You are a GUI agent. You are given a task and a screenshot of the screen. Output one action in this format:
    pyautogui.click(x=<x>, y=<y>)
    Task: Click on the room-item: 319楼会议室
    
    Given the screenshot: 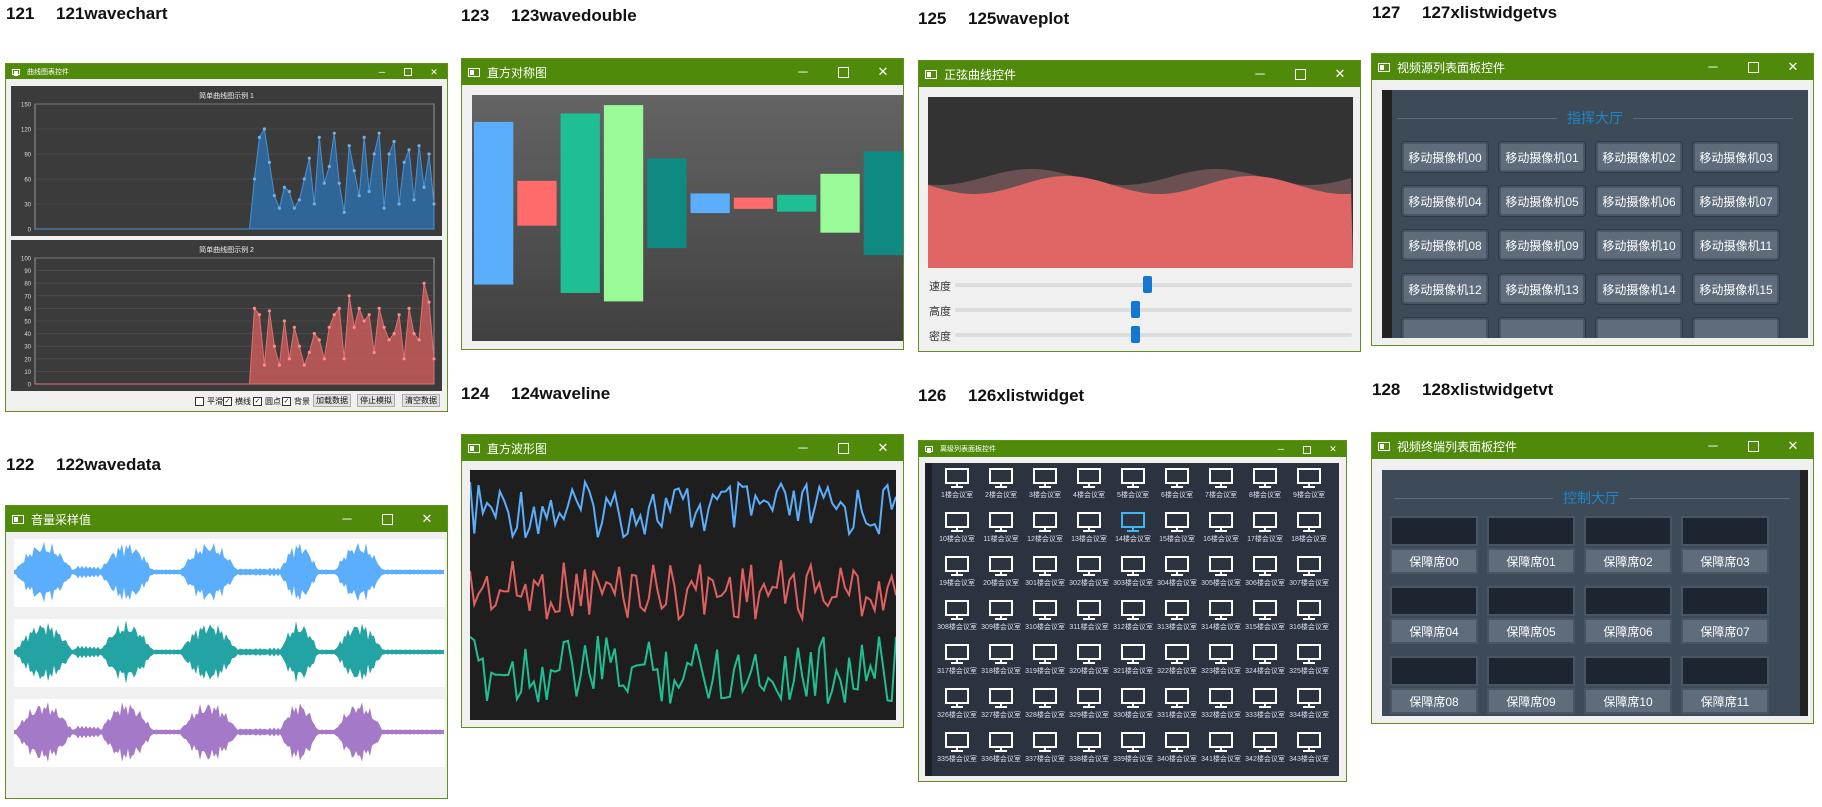 What is the action you would take?
    pyautogui.click(x=1045, y=664)
    